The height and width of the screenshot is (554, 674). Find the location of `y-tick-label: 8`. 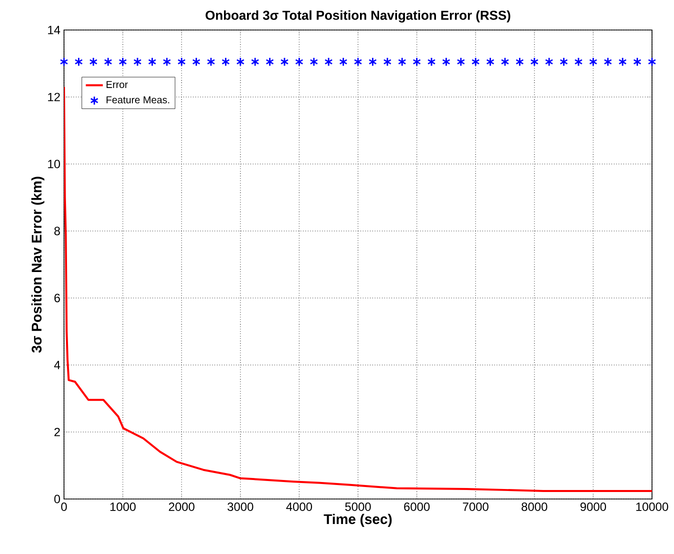

y-tick-label: 8 is located at coordinates (57, 231).